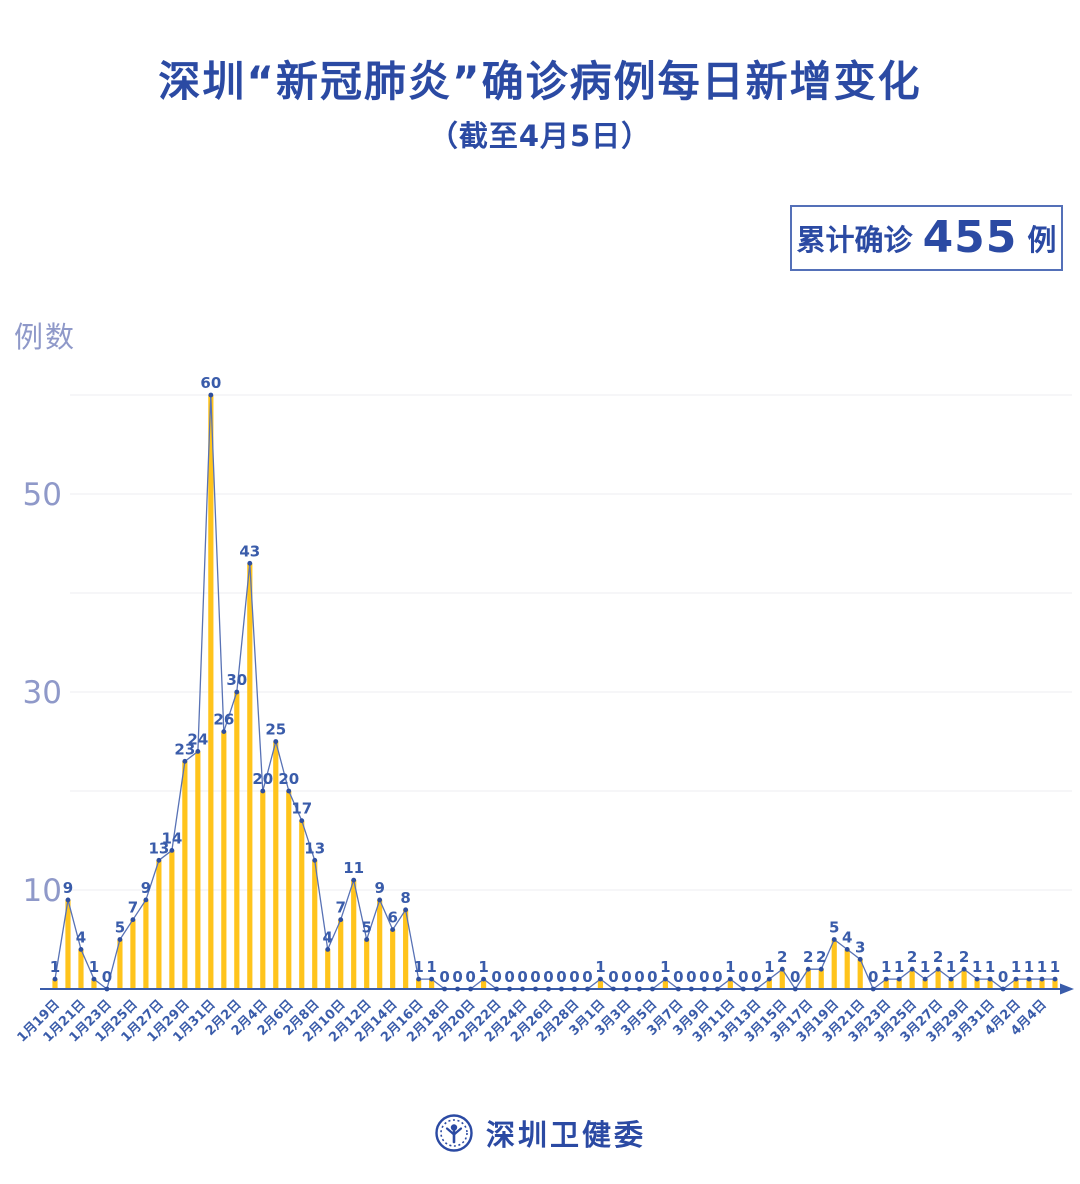  What do you see at coordinates (565, 1135) in the screenshot?
I see `footer-org-name: 深圳卫健委` at bounding box center [565, 1135].